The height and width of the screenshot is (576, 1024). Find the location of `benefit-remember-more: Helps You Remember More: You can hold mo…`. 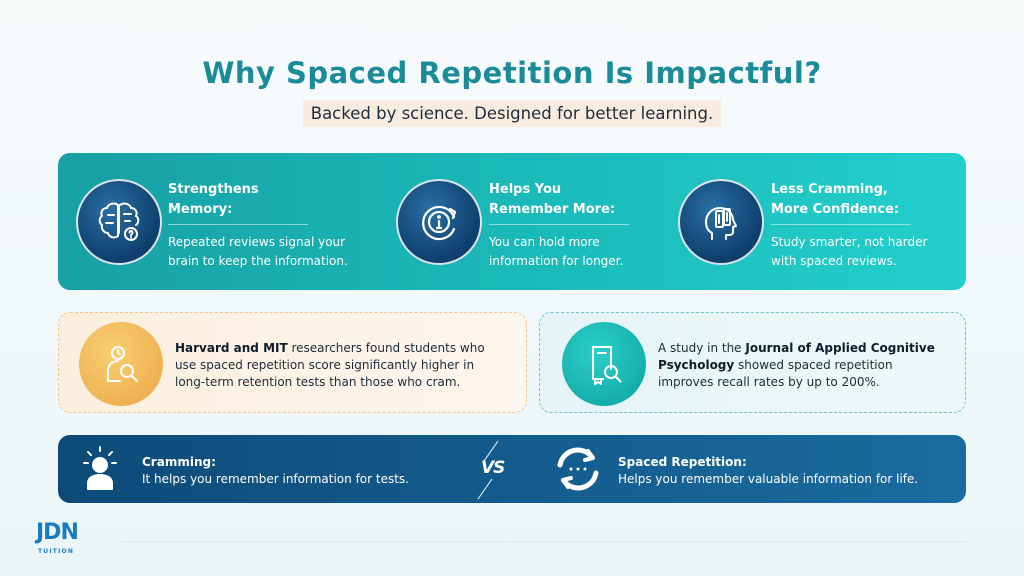

benefit-remember-more: Helps You Remember More: You can hold mo… is located at coordinates (518, 221).